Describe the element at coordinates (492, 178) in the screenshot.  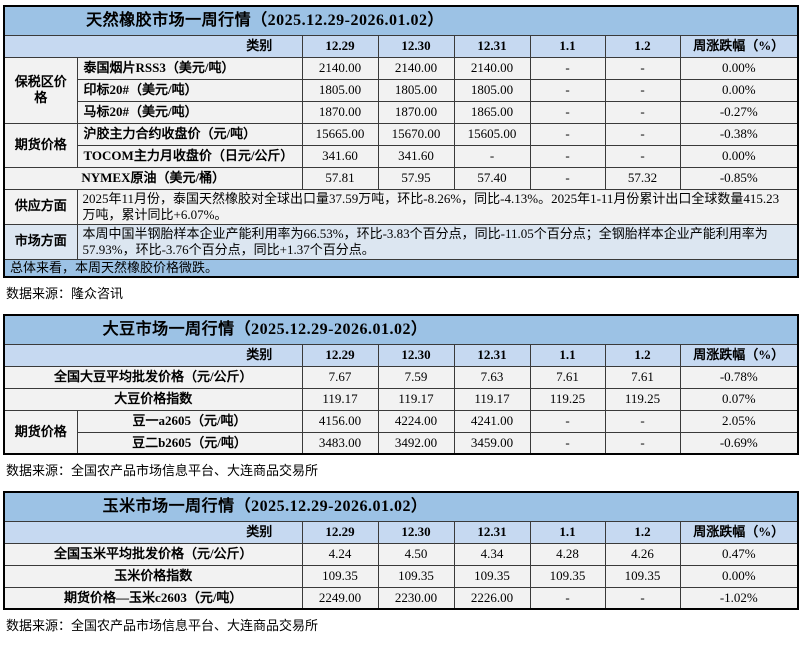
I see `value-cell: 57.40` at that location.